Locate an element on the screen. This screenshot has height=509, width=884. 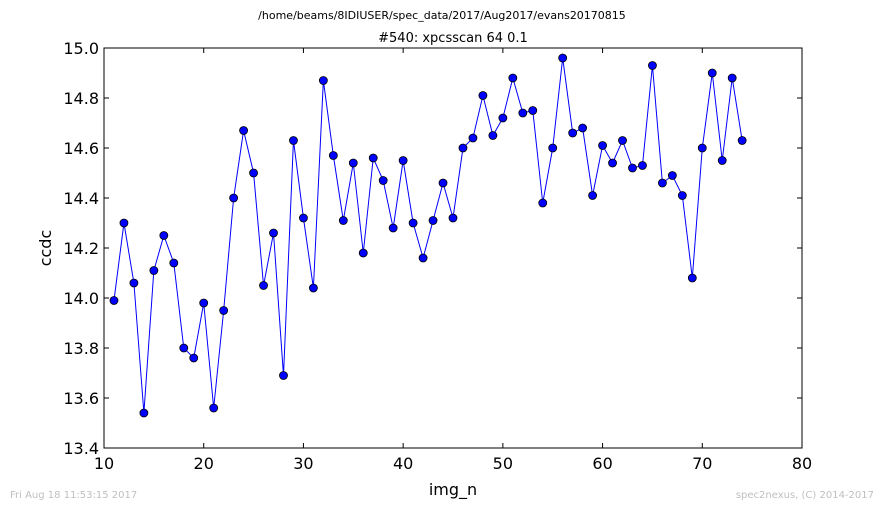
y-tick-label: 14.2 is located at coordinates (81, 248).